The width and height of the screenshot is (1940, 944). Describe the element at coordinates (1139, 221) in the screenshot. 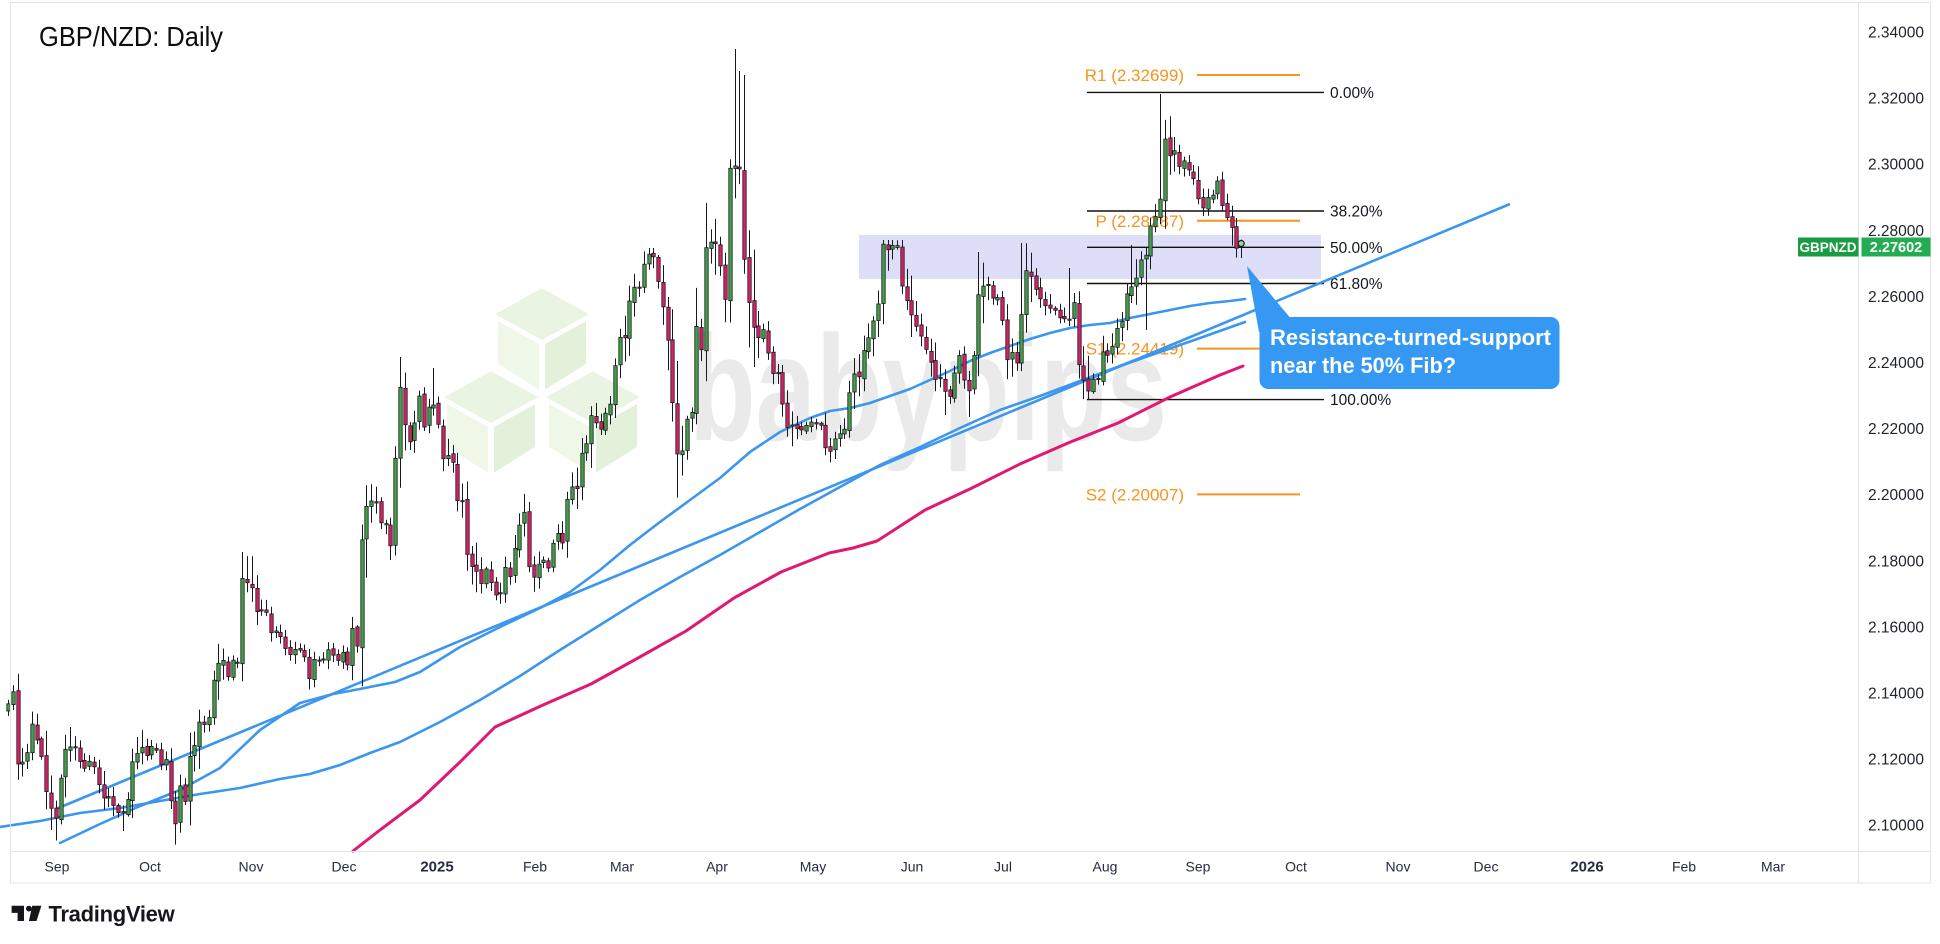

I see `svg-text: P (2.28287)` at that location.